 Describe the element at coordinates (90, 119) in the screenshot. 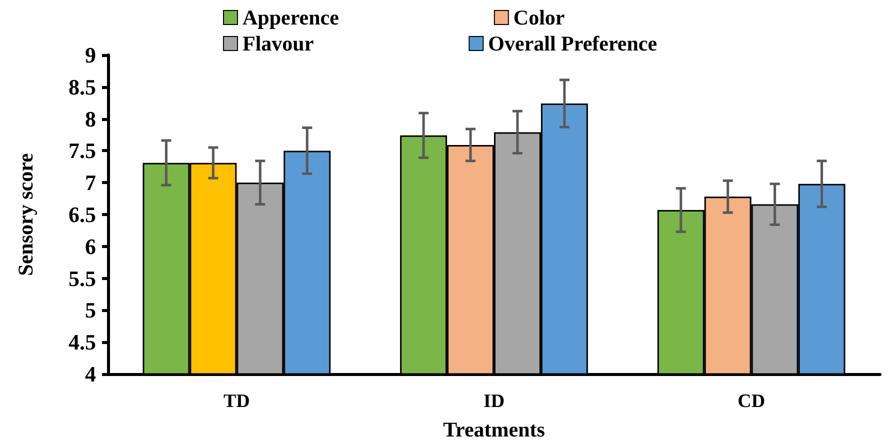

I see `y-tick-label: 8` at that location.